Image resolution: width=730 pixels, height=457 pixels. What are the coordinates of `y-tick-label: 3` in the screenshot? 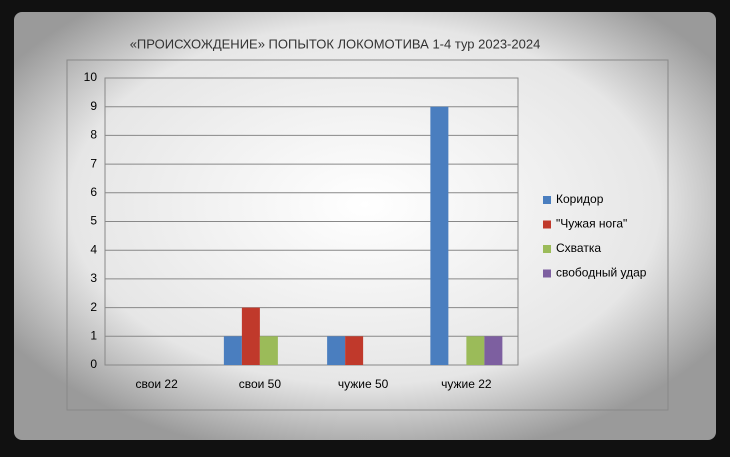 It's located at (93, 278).